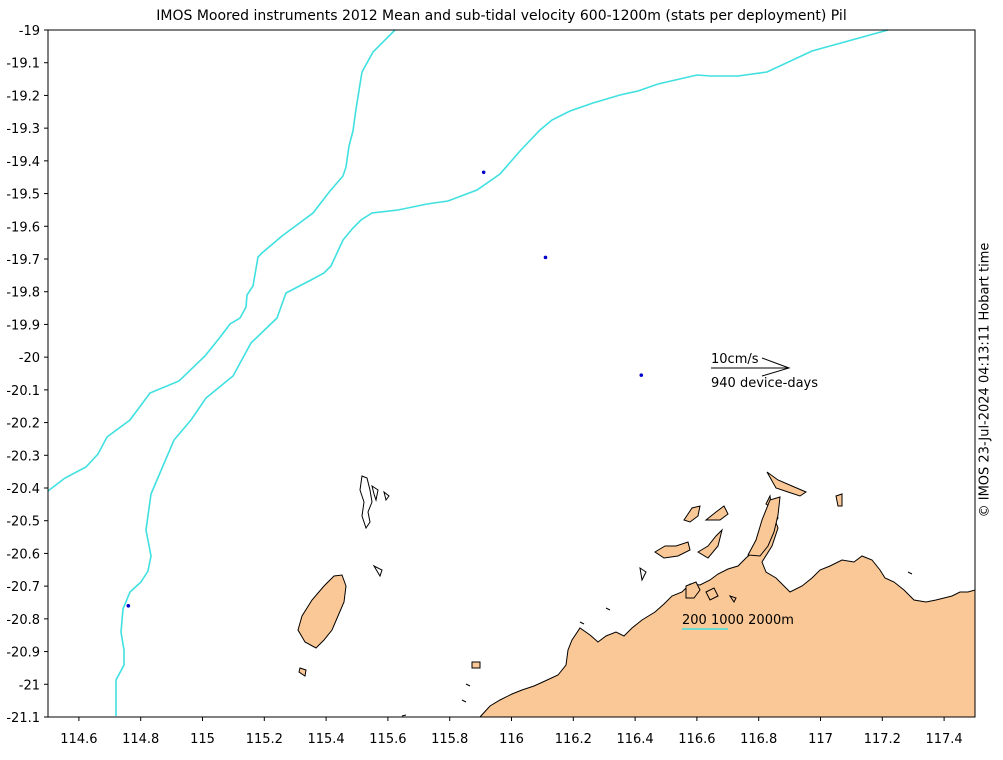 This screenshot has height=760, width=1003. I want to click on y-tick-label: -19.8, so click(23, 293).